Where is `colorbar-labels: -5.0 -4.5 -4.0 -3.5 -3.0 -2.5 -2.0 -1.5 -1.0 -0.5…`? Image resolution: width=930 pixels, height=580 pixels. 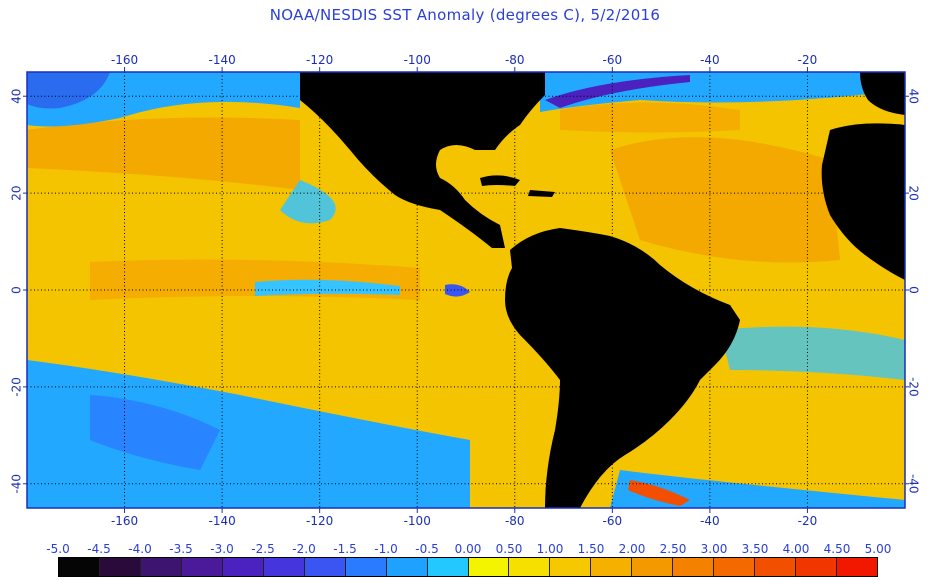
colorbar-labels: -5.0 -4.5 -4.0 -3.5 -3.0 -2.5 -2.0 -1.5 -1.0 -0.5… is located at coordinates (465, 550).